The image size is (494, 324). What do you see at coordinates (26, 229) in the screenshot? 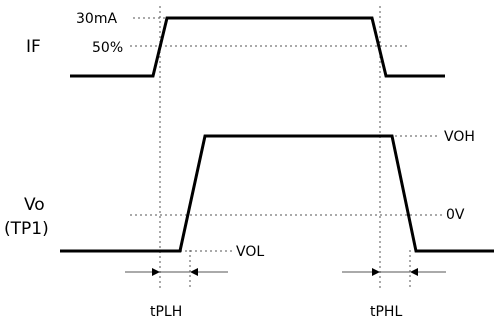
I see `label-vo-probe: (TP1)` at bounding box center [26, 229].